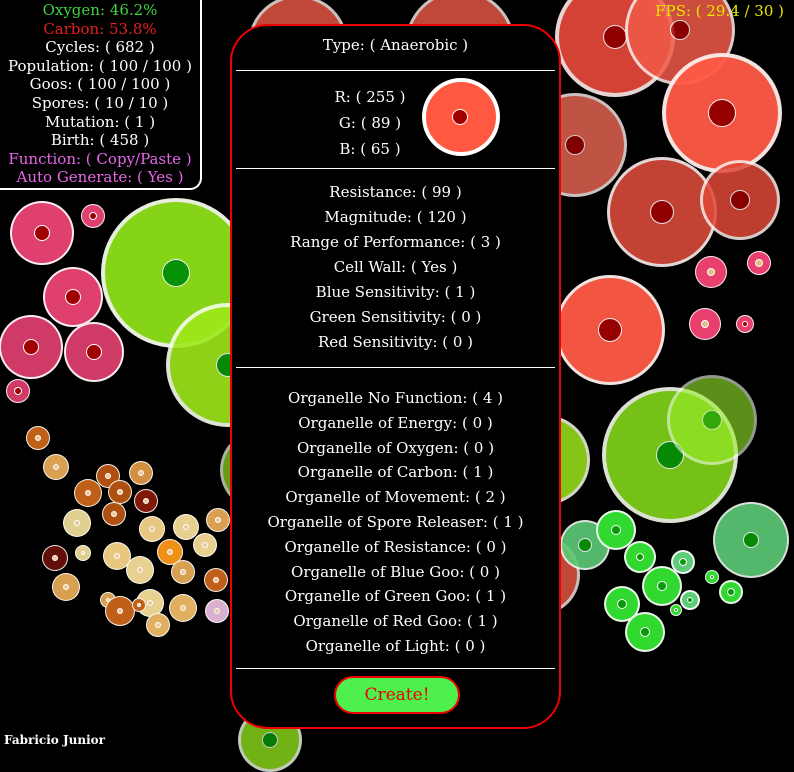 This screenshot has width=794, height=772. What do you see at coordinates (395, 242) in the screenshot?
I see `attribute-item: Range of Performance: ( 3 )` at bounding box center [395, 242].